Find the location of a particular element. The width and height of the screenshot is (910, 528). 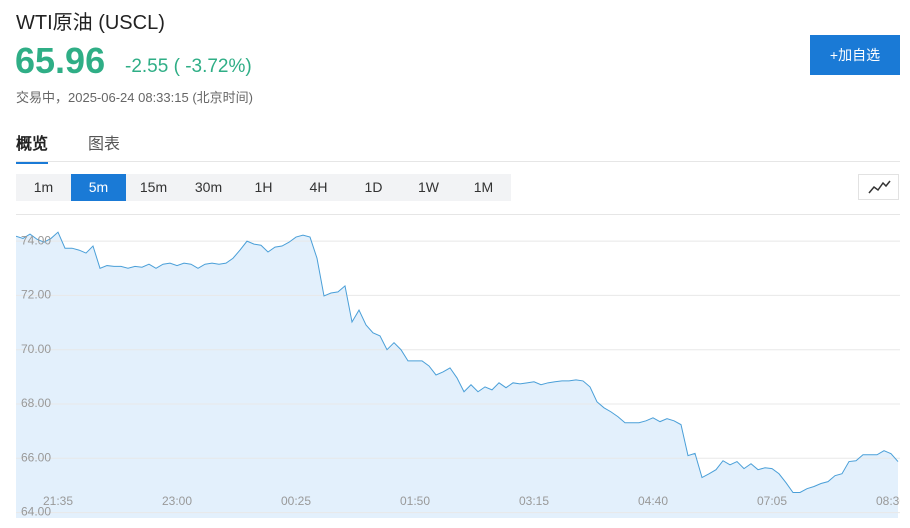

tab: 概览 is located at coordinates (32, 147).